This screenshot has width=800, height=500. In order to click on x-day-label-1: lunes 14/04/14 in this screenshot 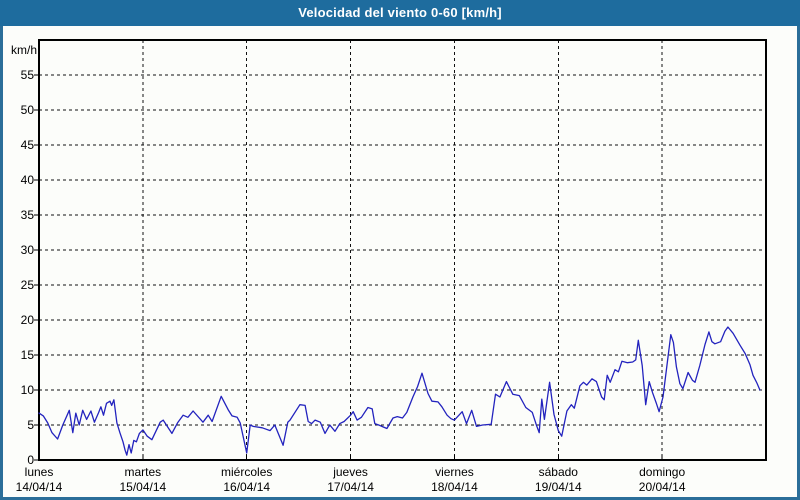, I will do `click(45, 480)`.